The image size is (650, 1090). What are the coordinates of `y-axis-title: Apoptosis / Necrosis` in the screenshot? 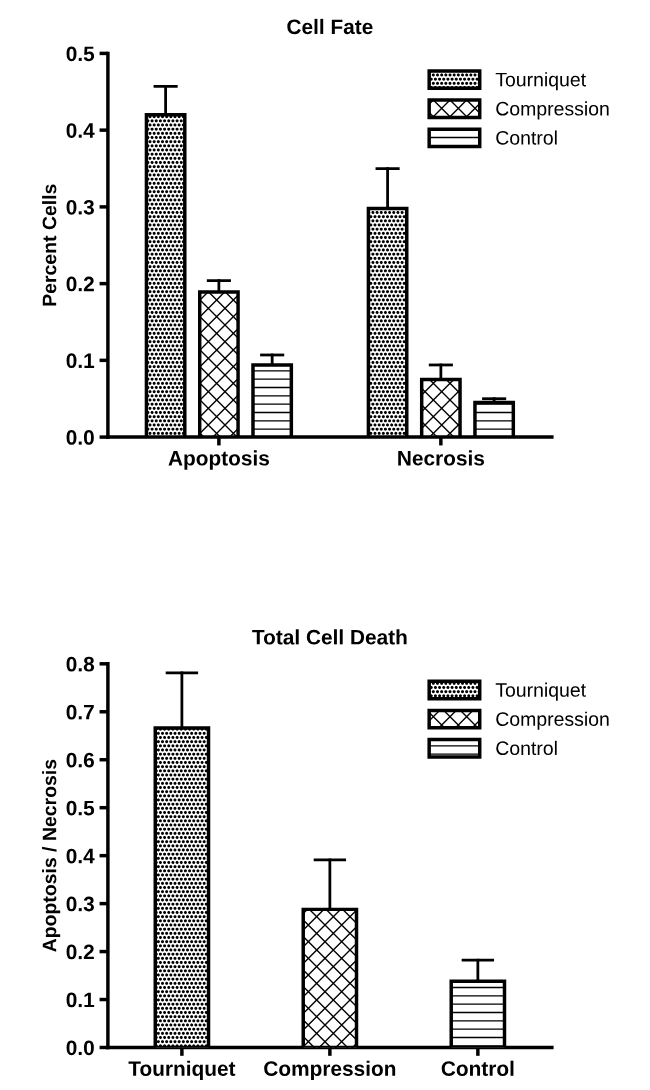 It's located at (51, 855).